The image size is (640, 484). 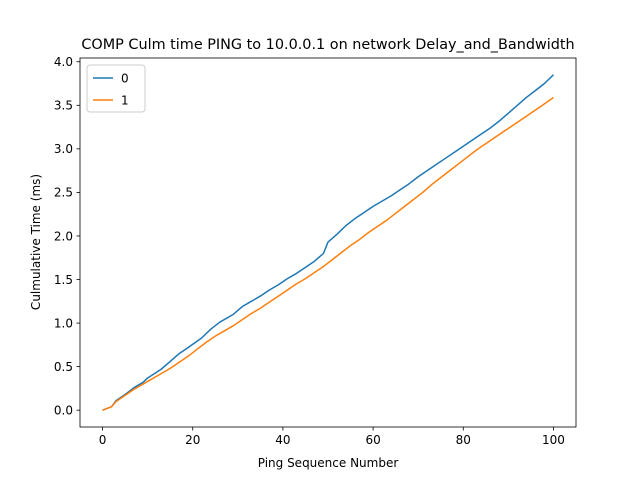 I want to click on x-tick-label: 40, so click(x=282, y=440).